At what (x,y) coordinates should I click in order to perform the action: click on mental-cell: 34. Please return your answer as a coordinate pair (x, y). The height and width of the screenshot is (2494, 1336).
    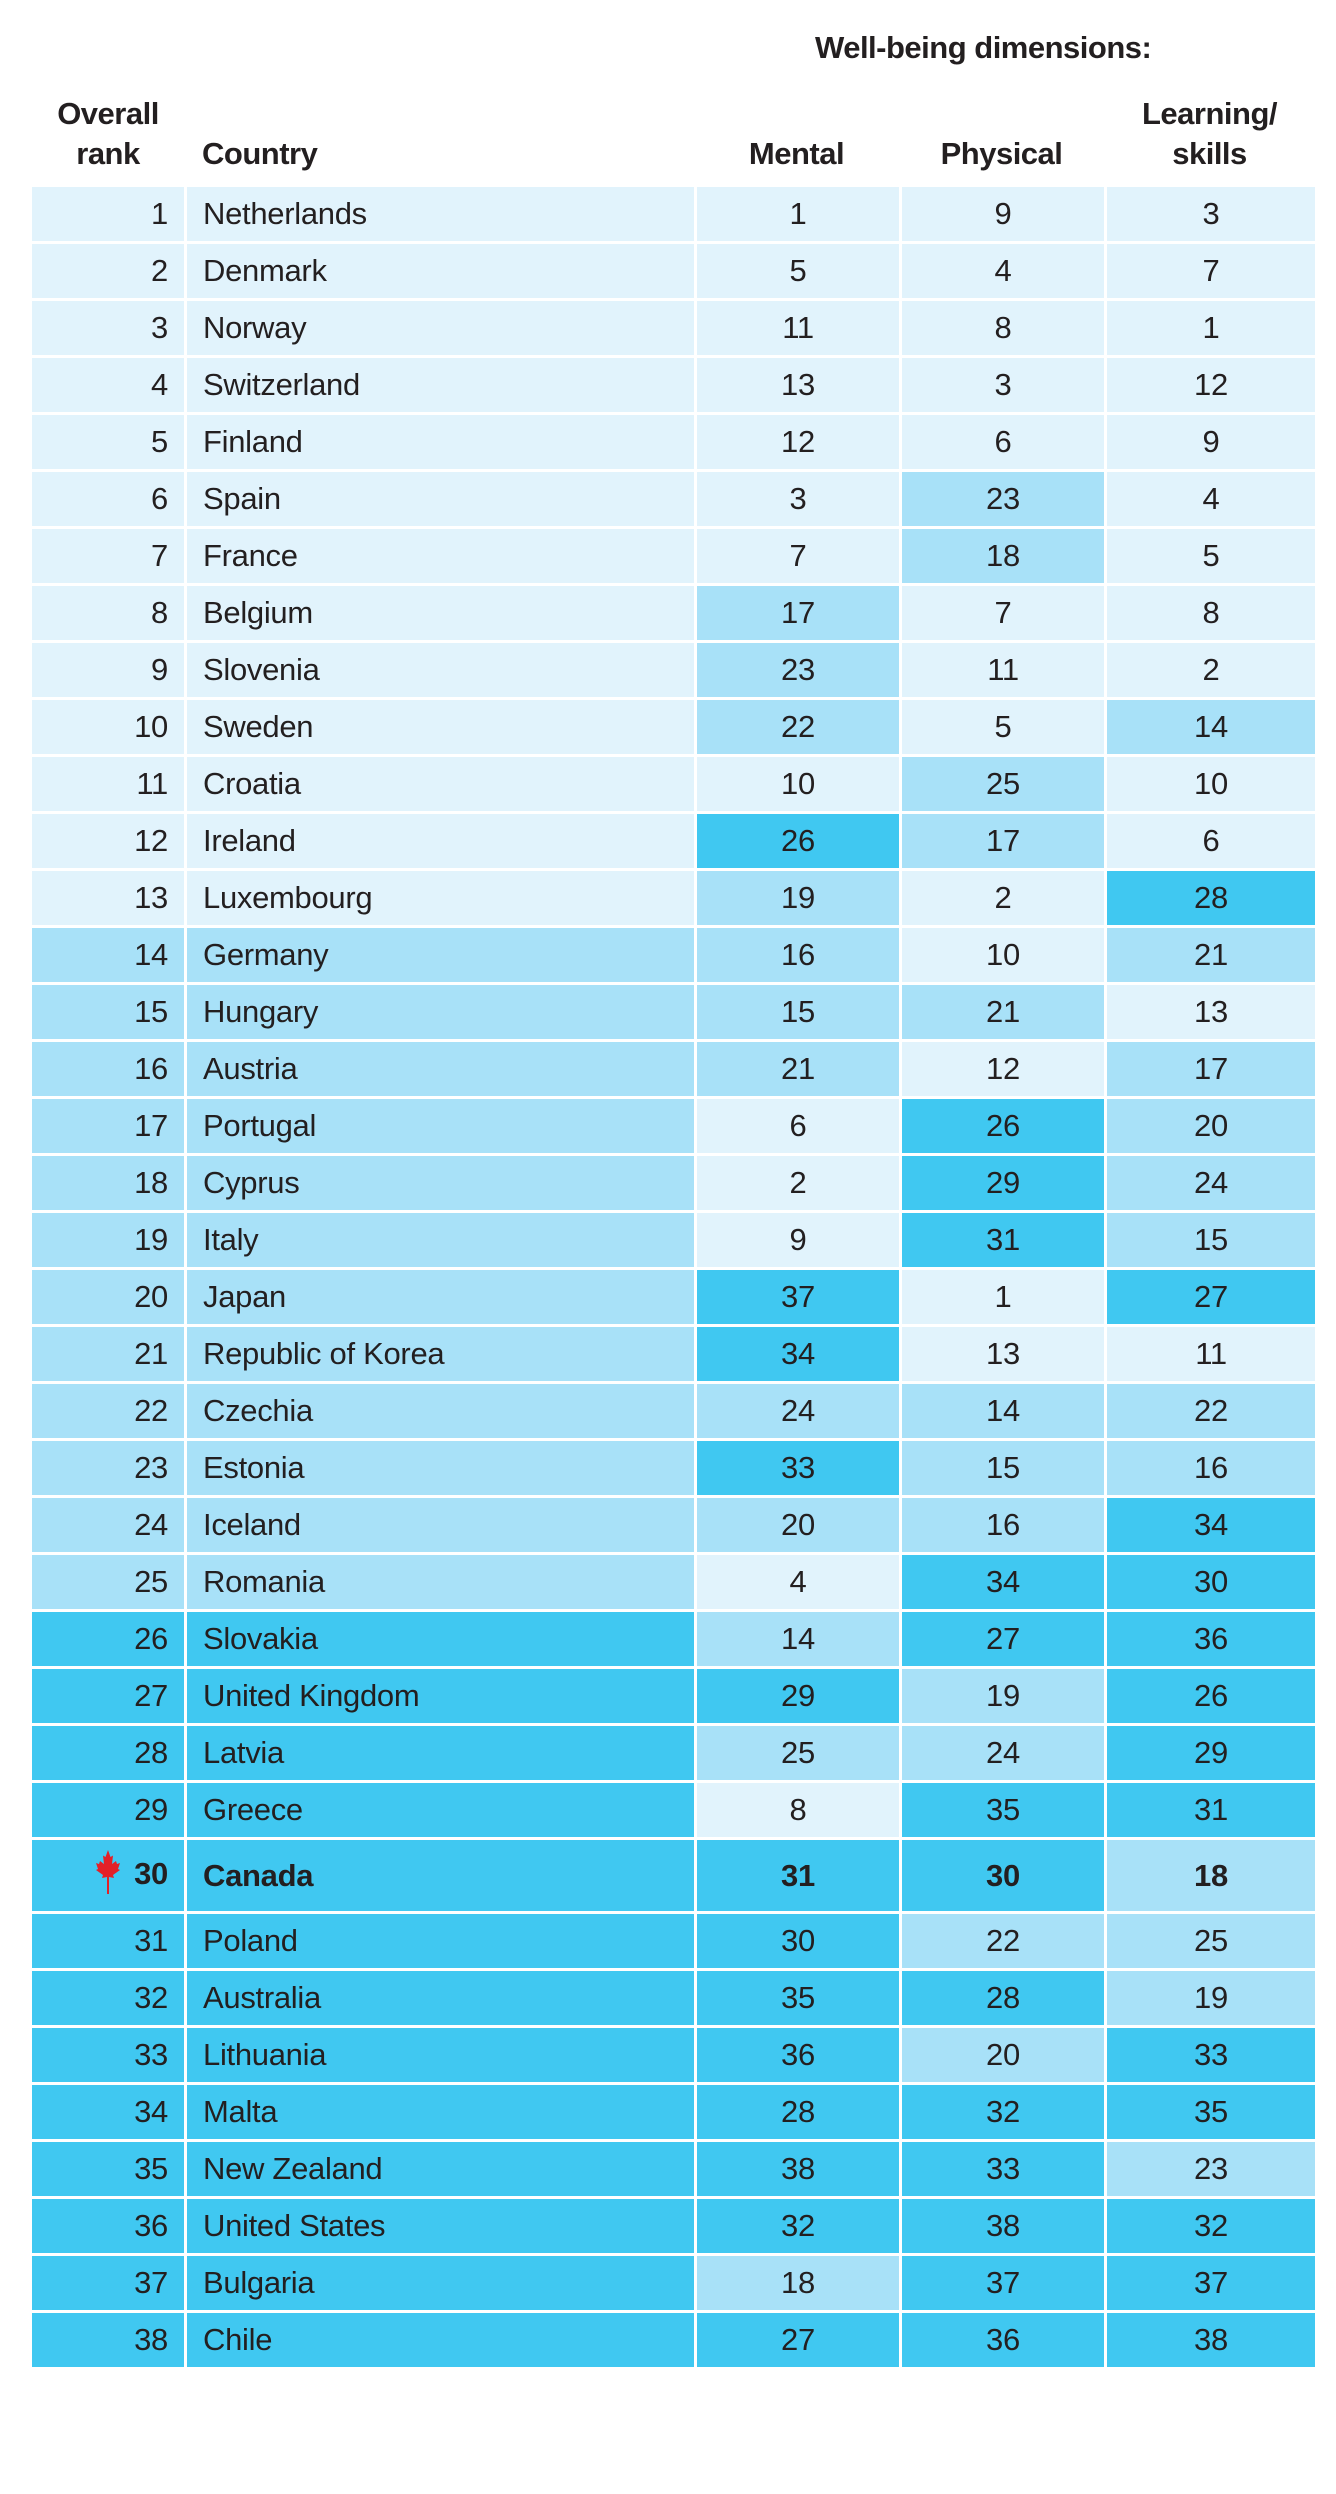
    Looking at the image, I should click on (798, 1354).